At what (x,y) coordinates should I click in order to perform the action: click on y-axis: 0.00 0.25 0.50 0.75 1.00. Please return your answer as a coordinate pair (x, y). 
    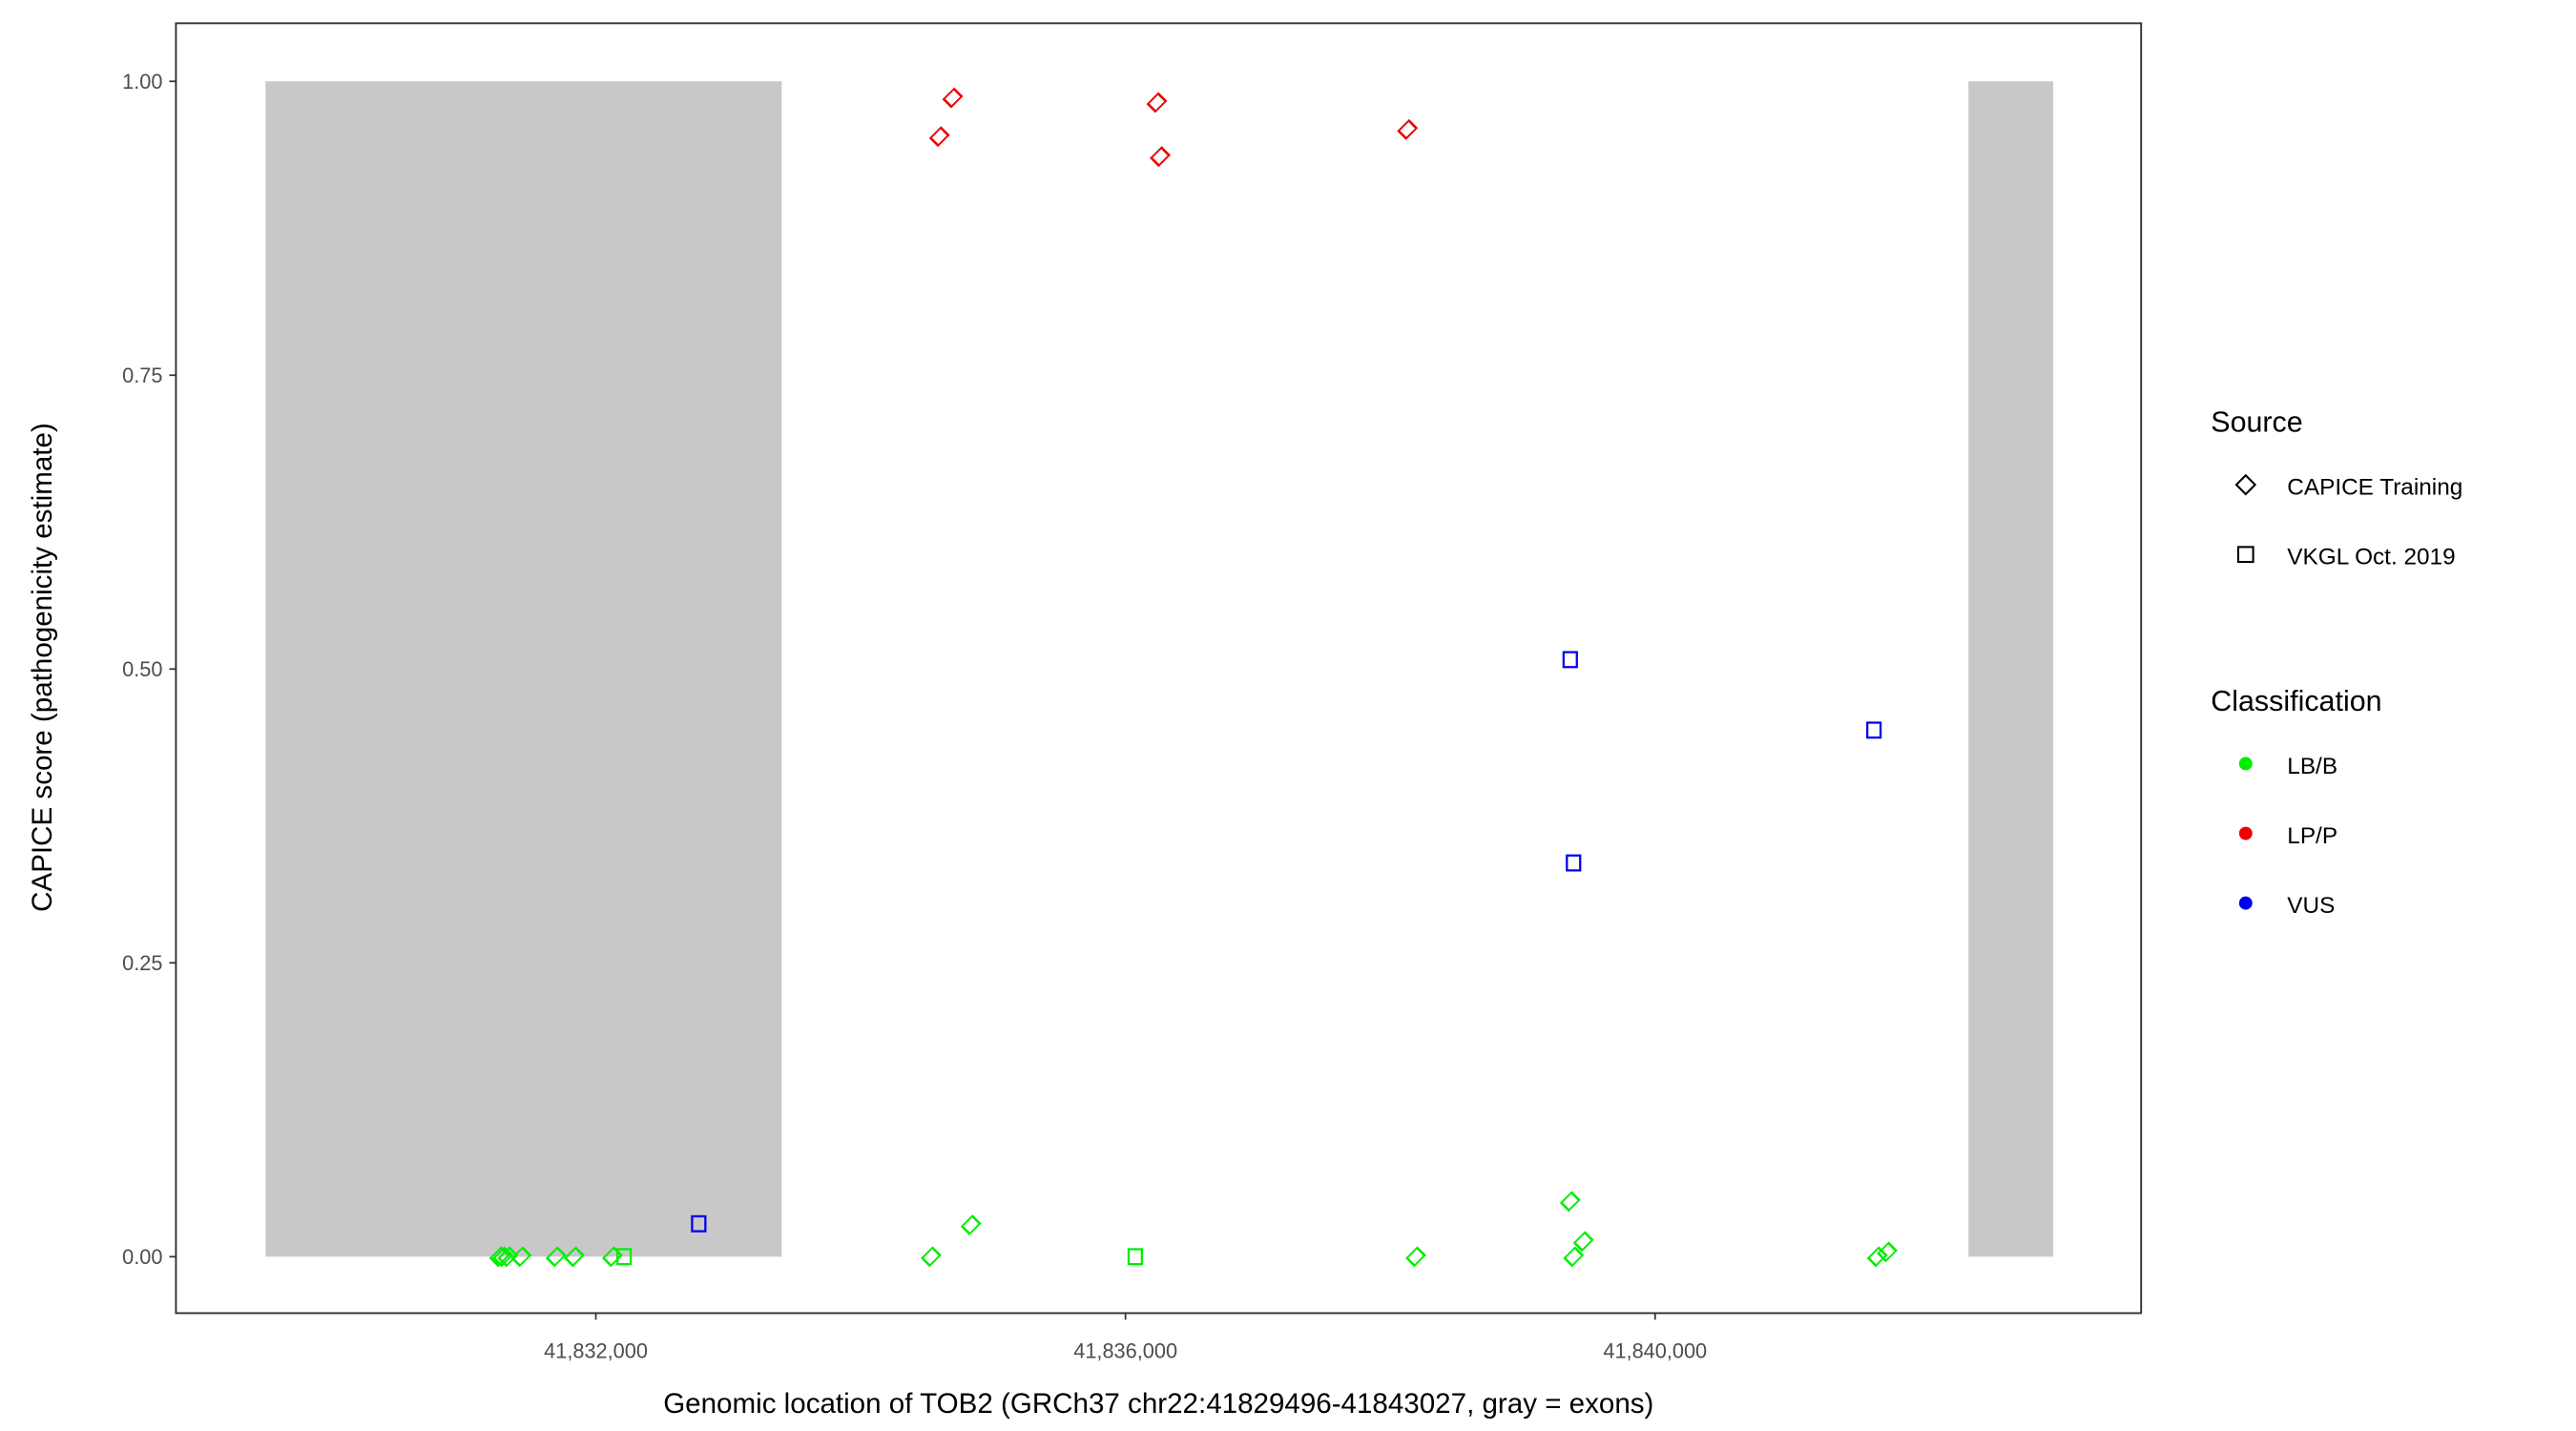
    Looking at the image, I should click on (149, 669).